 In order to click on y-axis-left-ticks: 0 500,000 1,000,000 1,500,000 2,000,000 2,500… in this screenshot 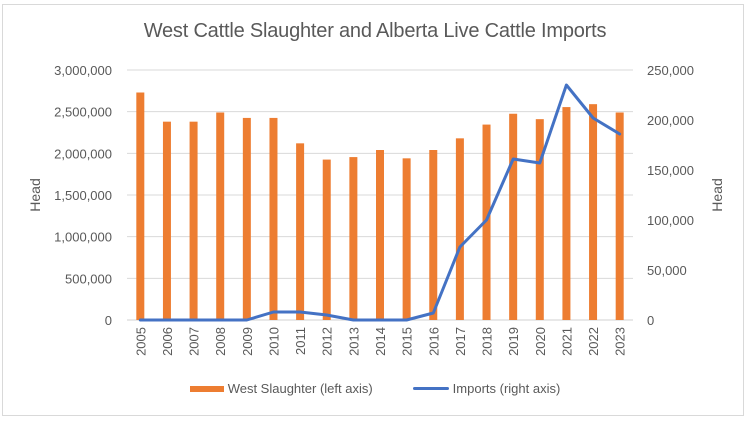, I will do `click(83, 195)`.